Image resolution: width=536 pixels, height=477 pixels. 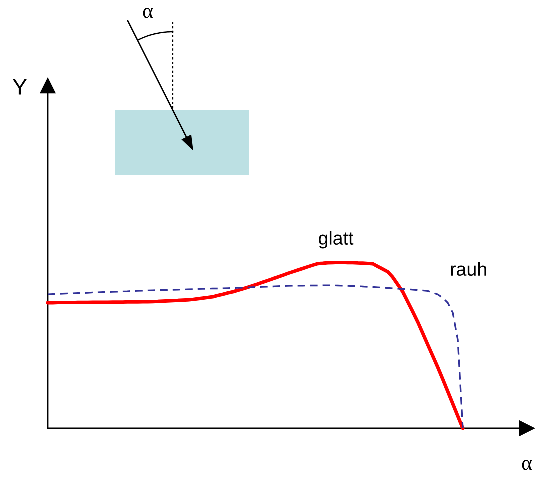 I want to click on x-axis-title: α, so click(x=527, y=465).